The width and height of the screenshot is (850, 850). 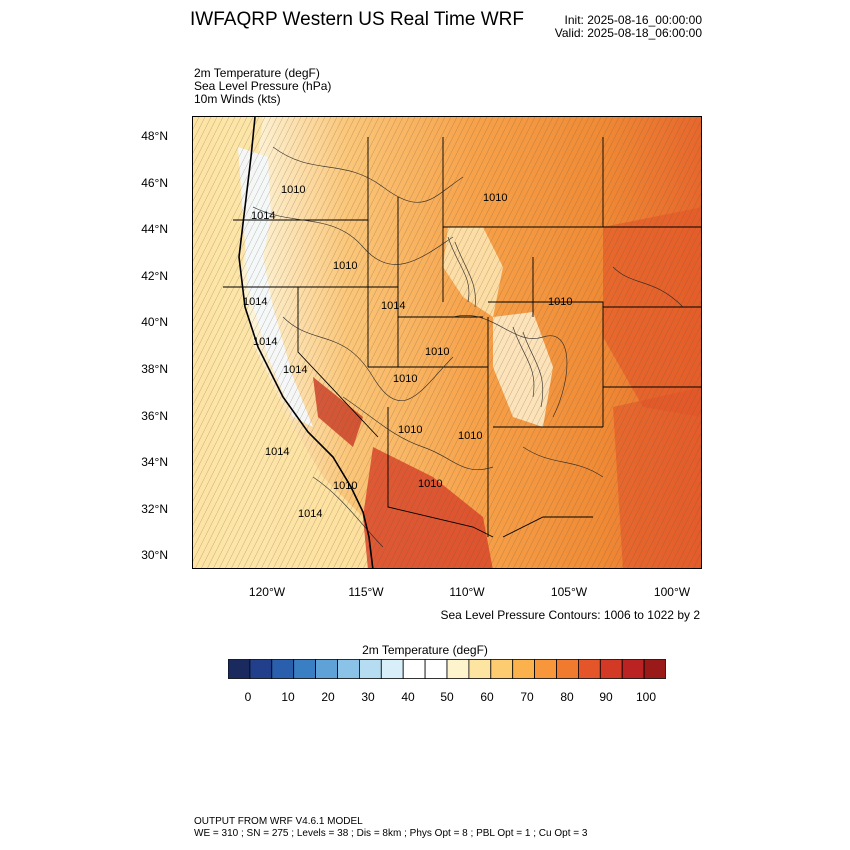 What do you see at coordinates (569, 592) in the screenshot?
I see `lon-label: 105°W` at bounding box center [569, 592].